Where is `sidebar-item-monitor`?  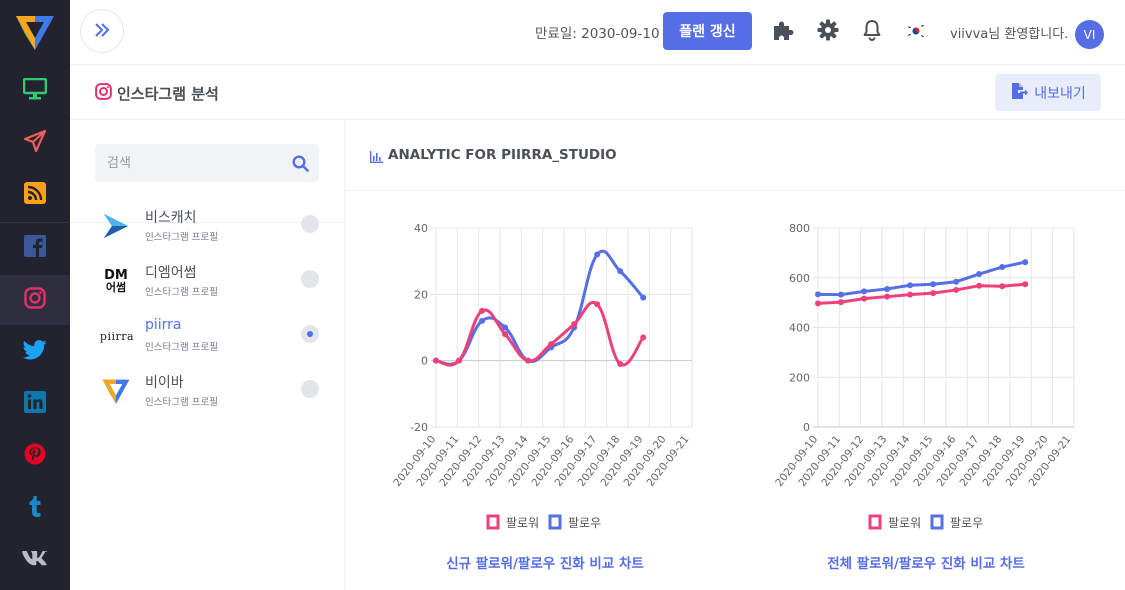
sidebar-item-monitor is located at coordinates (35, 91).